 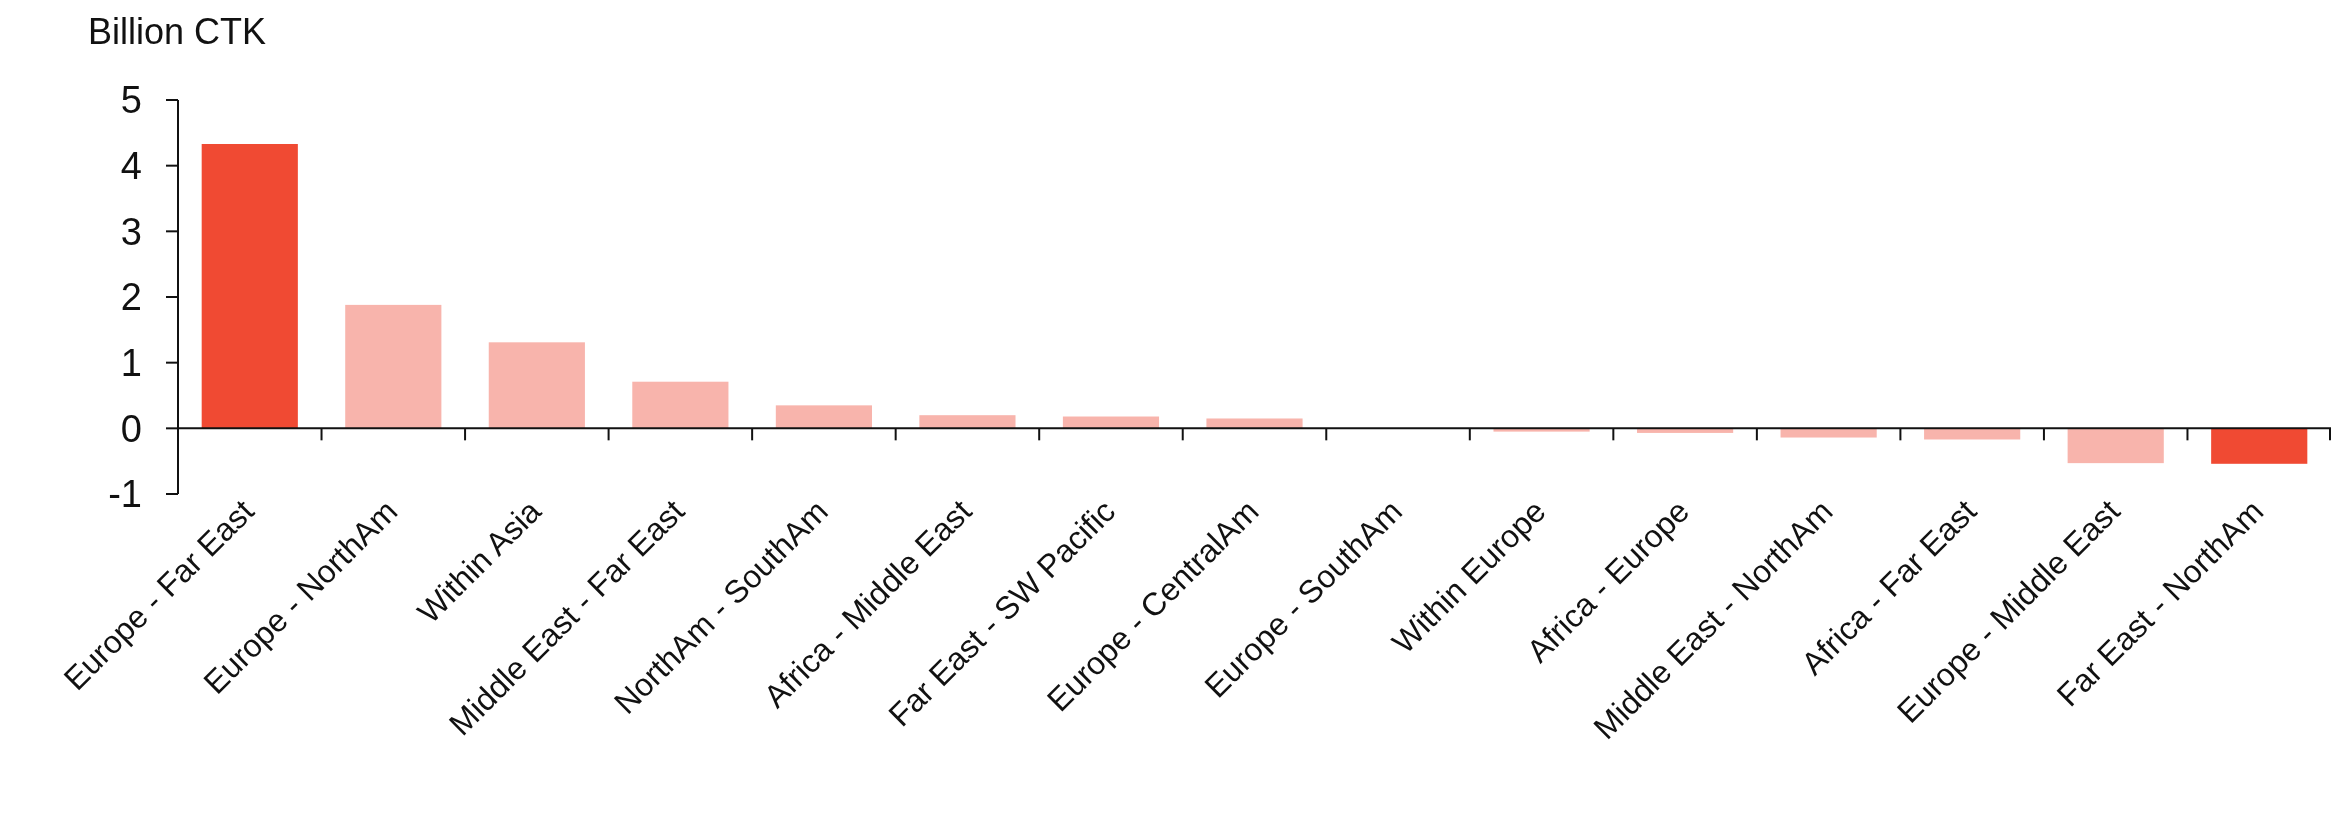 What do you see at coordinates (131, 231) in the screenshot?
I see `y-tick-label: 3` at bounding box center [131, 231].